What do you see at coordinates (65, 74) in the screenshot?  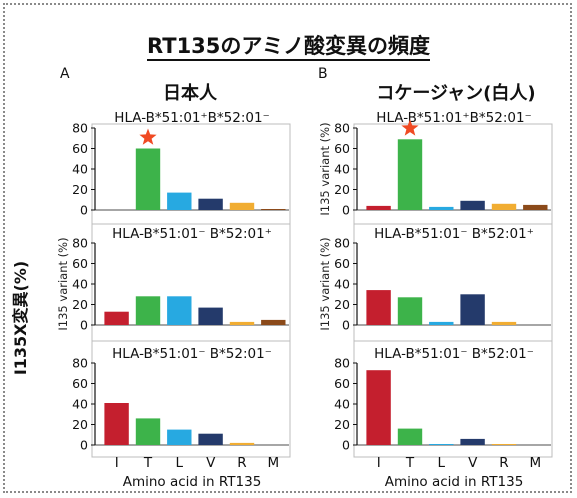 I see `column-a-letter: A` at bounding box center [65, 74].